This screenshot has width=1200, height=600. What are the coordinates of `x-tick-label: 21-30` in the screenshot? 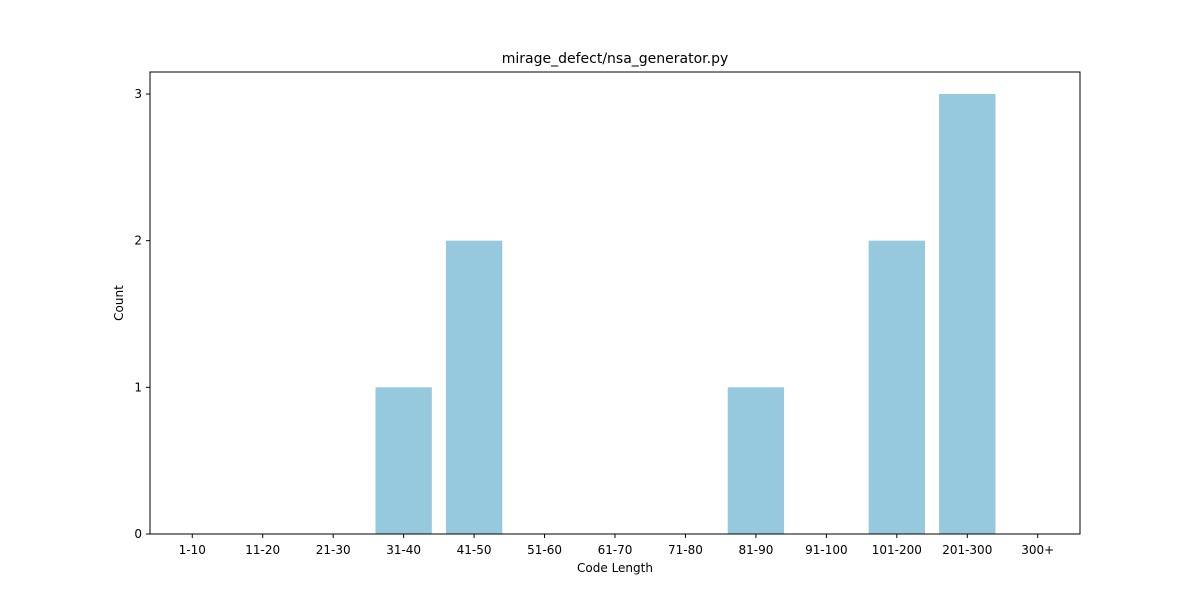 It's located at (333, 550).